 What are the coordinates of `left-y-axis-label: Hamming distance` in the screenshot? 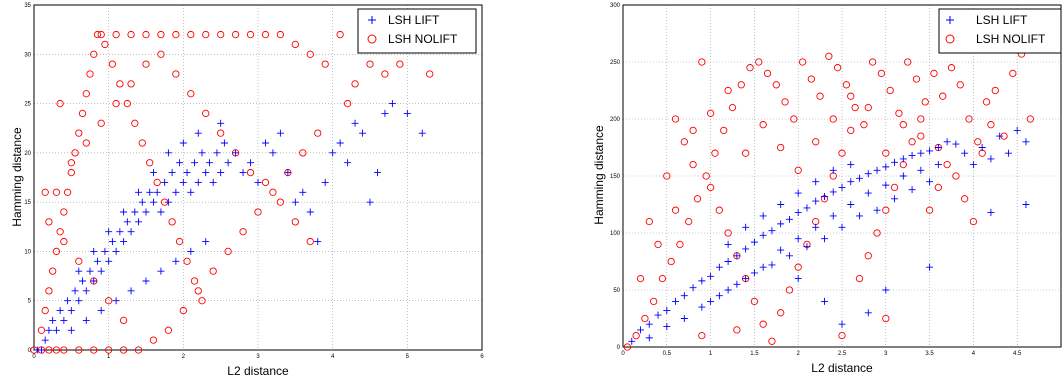 It's located at (17, 177).